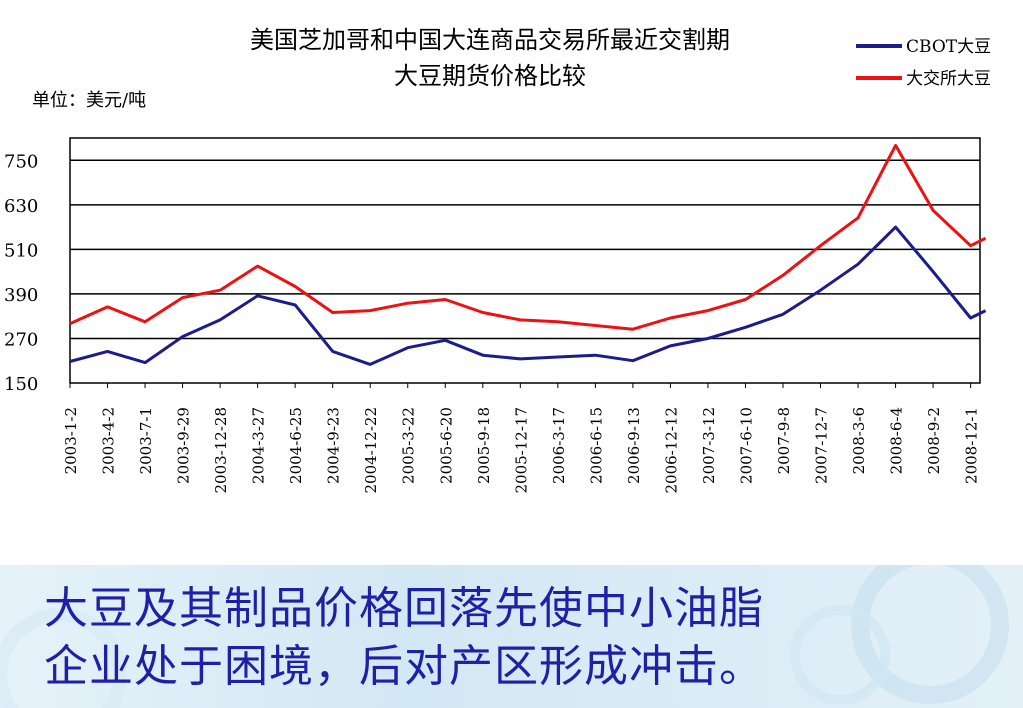  I want to click on y-tick-label: 270, so click(21, 339).